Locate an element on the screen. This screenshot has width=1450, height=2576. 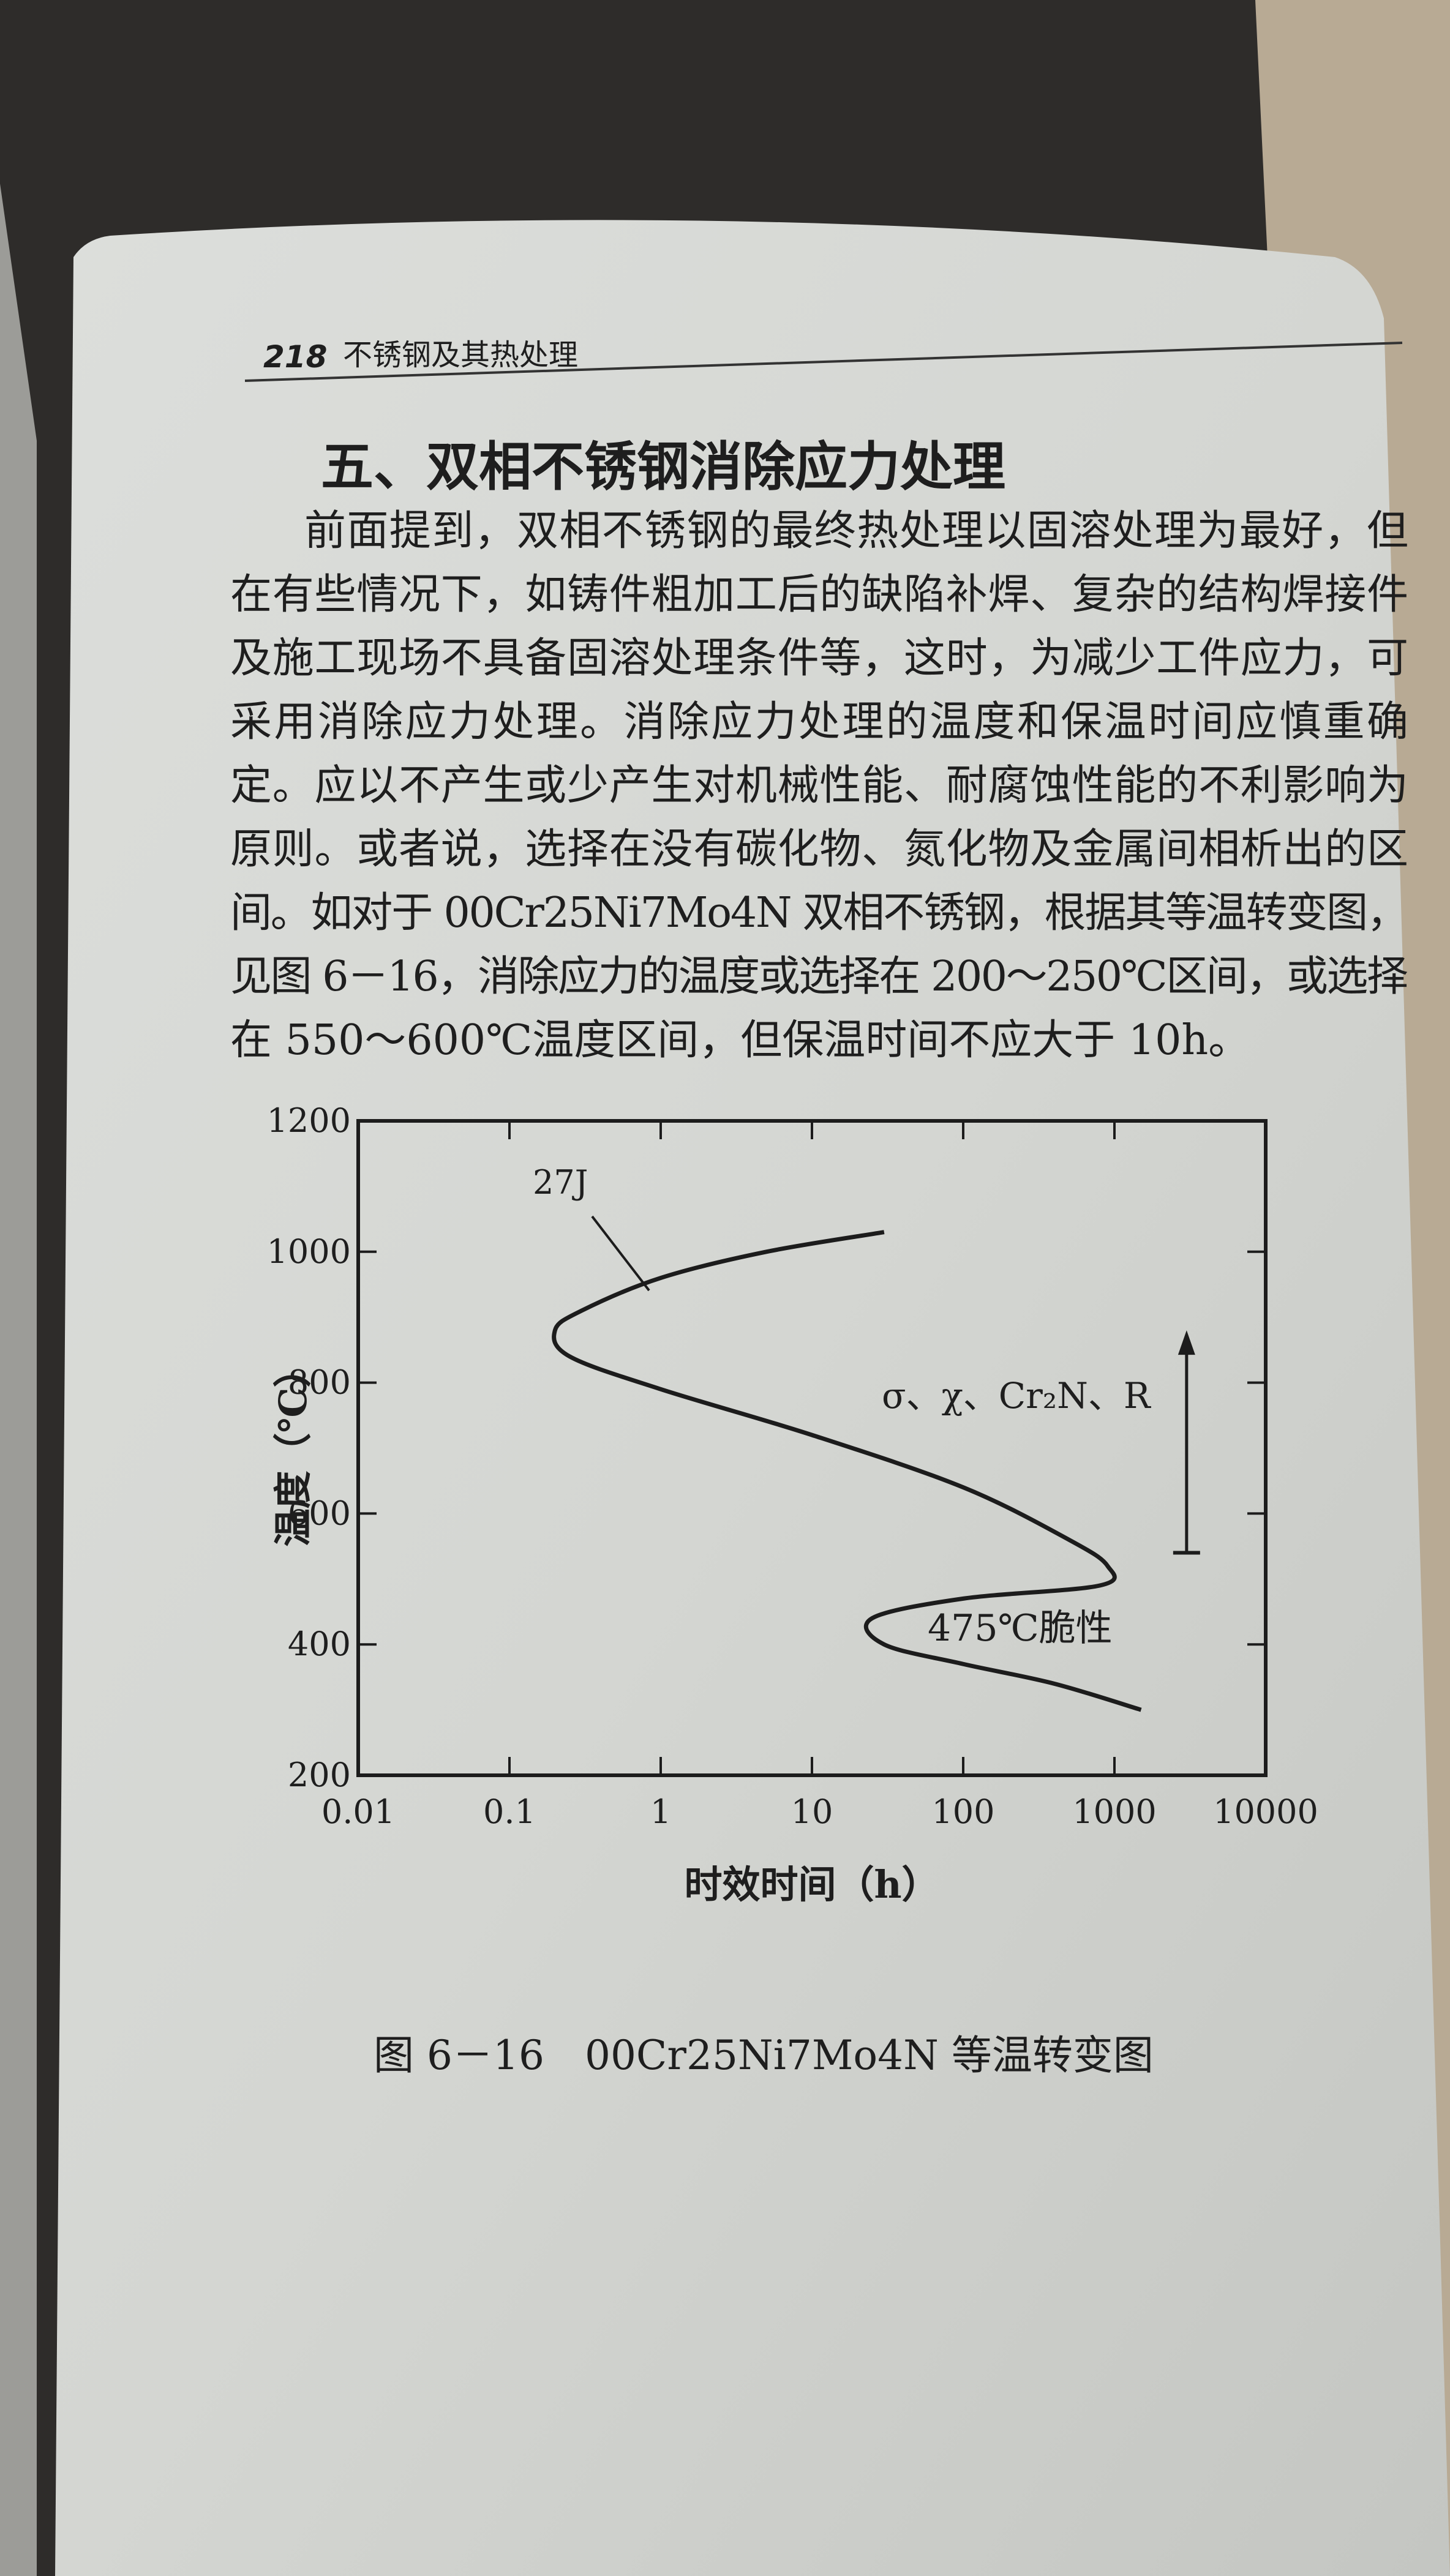
phase-annotation: σ、χ、Cr₂N、R is located at coordinates (1017, 1396).